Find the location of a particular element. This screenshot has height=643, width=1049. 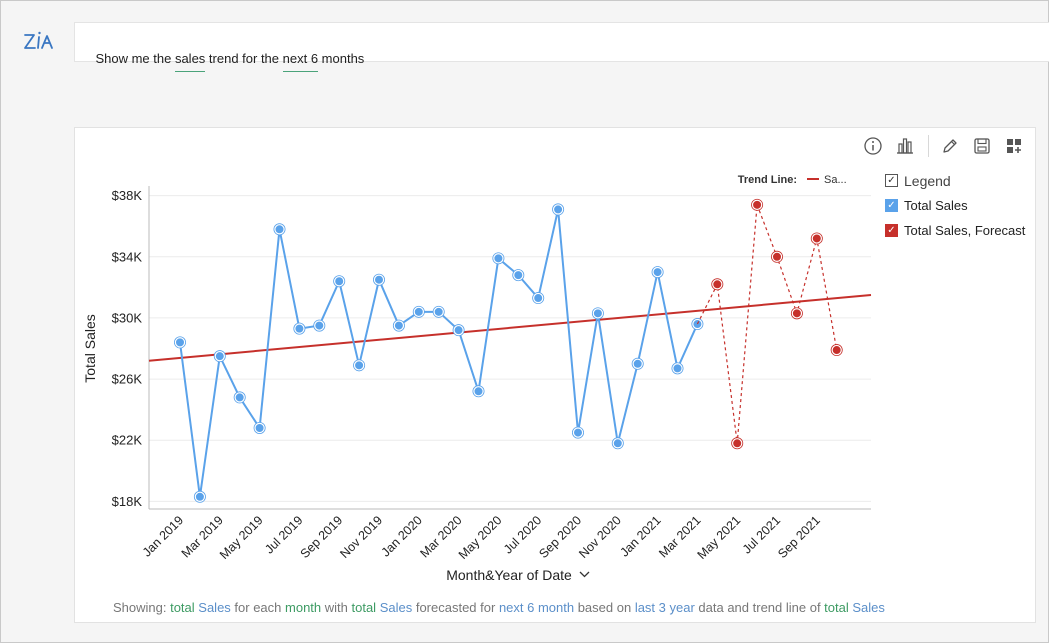

y-axis-title: Total Sales is located at coordinates (90, 348).